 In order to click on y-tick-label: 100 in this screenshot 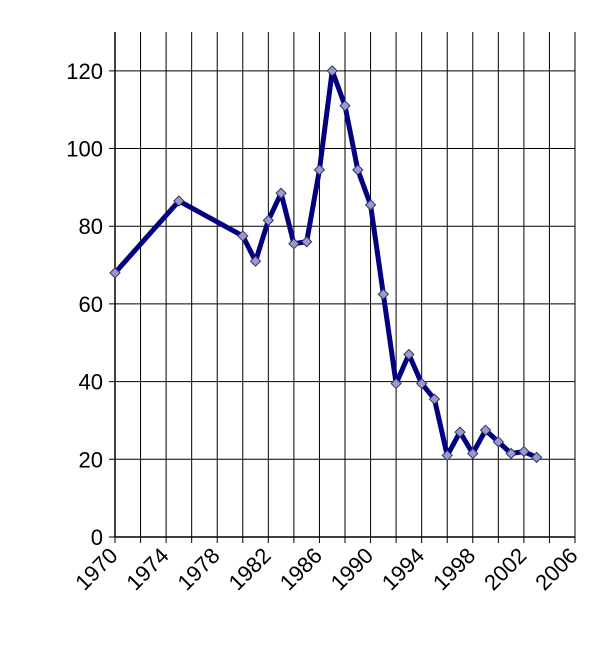, I will do `click(84, 149)`.